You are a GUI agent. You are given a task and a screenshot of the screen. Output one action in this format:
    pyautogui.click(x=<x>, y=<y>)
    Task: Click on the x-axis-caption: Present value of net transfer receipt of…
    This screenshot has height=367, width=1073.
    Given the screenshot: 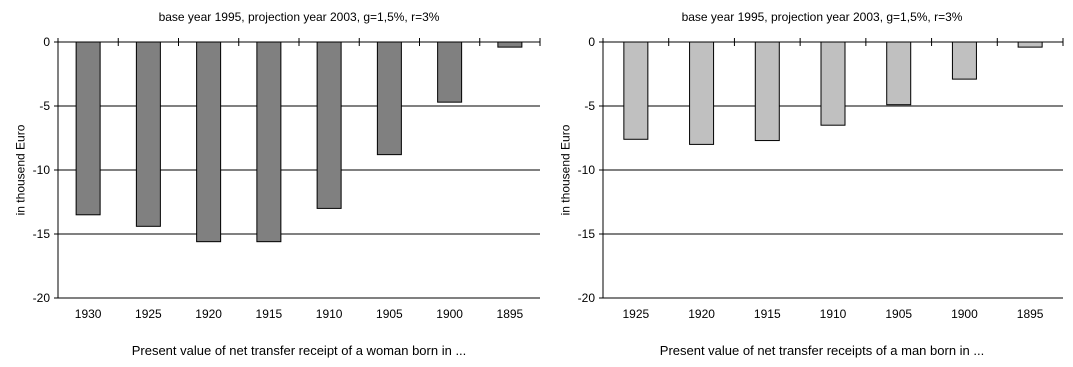 What is the action you would take?
    pyautogui.click(x=299, y=350)
    